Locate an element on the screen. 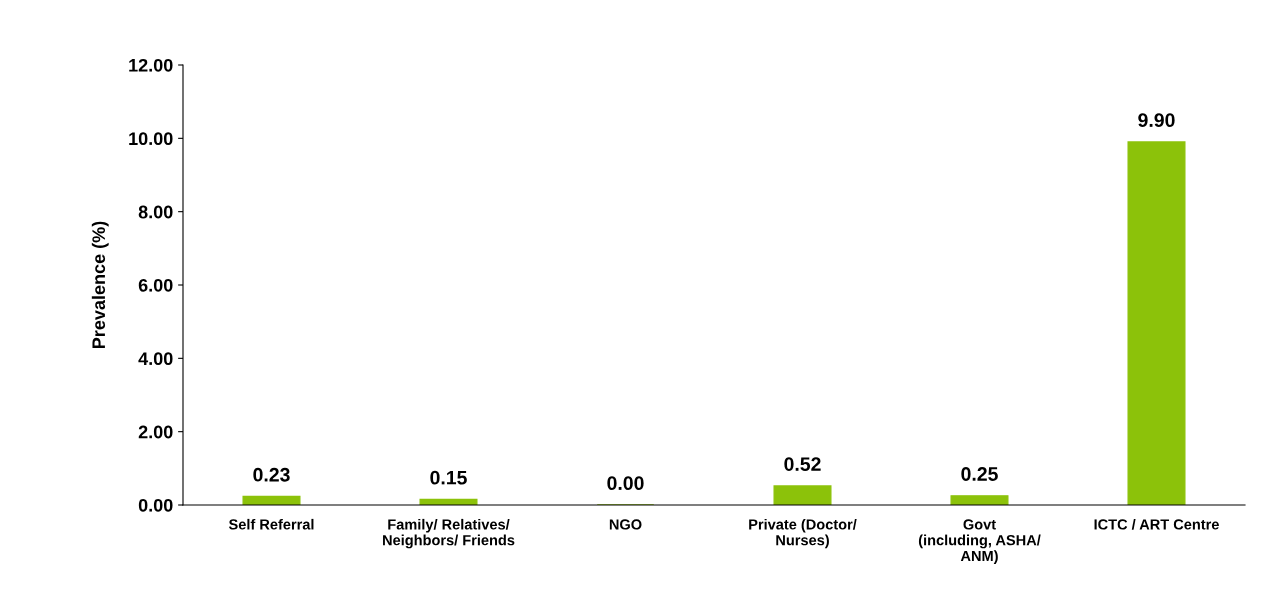  y-tick-label: 12.00 is located at coordinates (151, 65).